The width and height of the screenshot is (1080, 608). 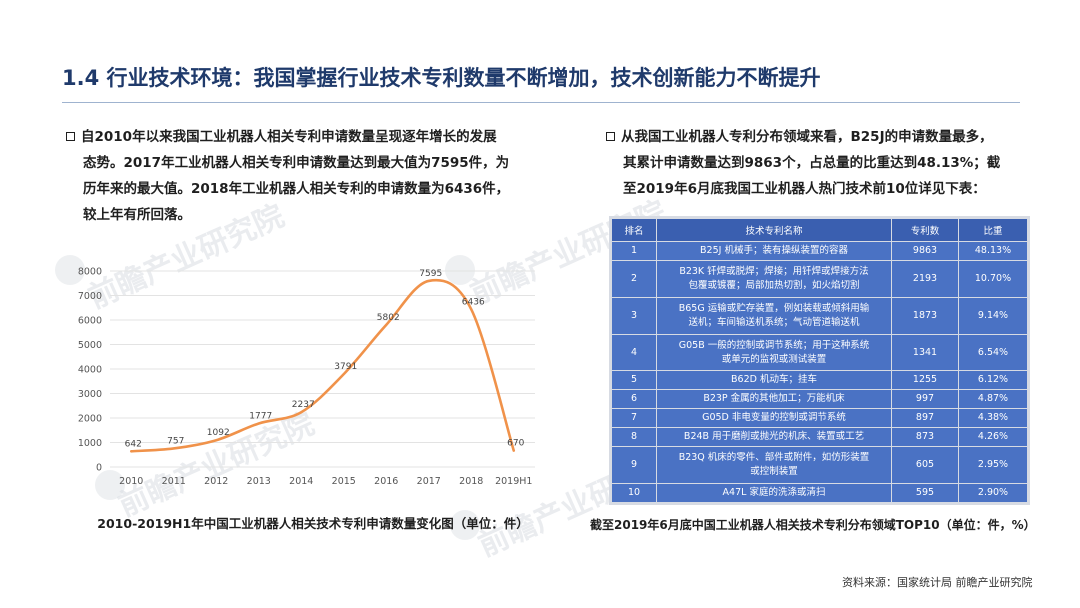 I want to click on cell-share: 4.38%, so click(x=993, y=418).